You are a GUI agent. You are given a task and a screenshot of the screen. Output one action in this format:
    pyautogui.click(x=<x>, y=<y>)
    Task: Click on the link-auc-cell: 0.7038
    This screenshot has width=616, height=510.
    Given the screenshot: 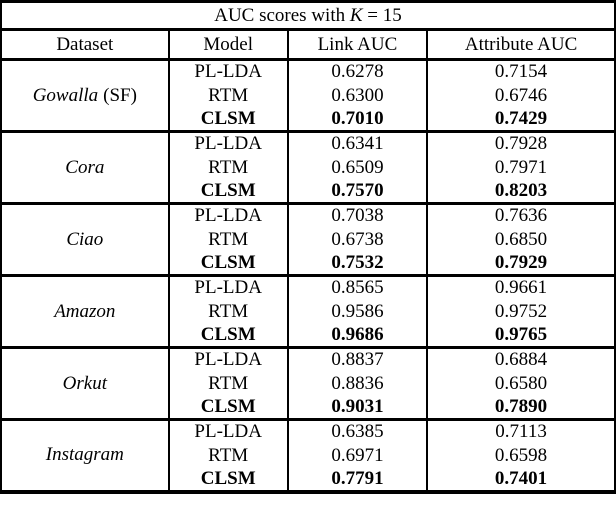 What is the action you would take?
    pyautogui.click(x=357, y=215)
    